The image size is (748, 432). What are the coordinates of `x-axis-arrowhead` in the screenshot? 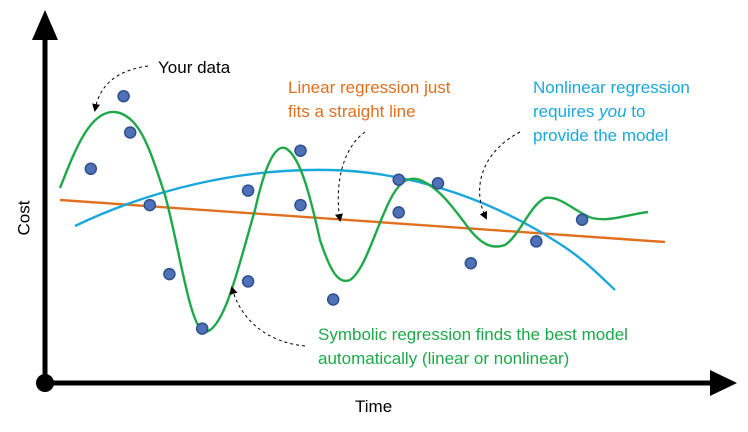 It's located at (723, 383).